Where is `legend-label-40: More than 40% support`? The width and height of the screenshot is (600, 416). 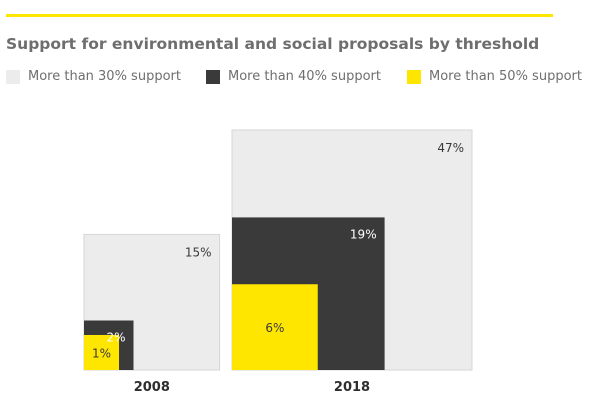 legend-label-40: More than 40% support is located at coordinates (304, 76).